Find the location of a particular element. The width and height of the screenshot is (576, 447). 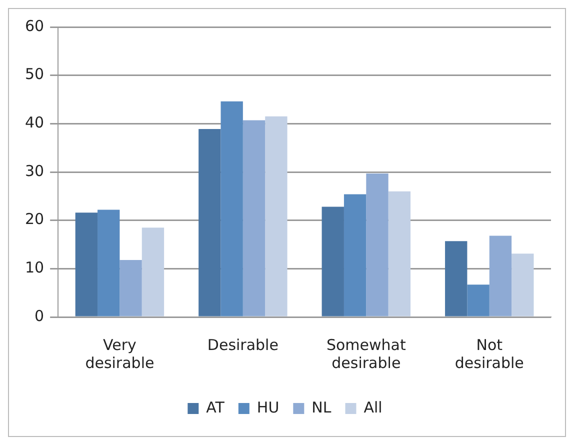

x-tick-label: Very desirable is located at coordinates (119, 354).